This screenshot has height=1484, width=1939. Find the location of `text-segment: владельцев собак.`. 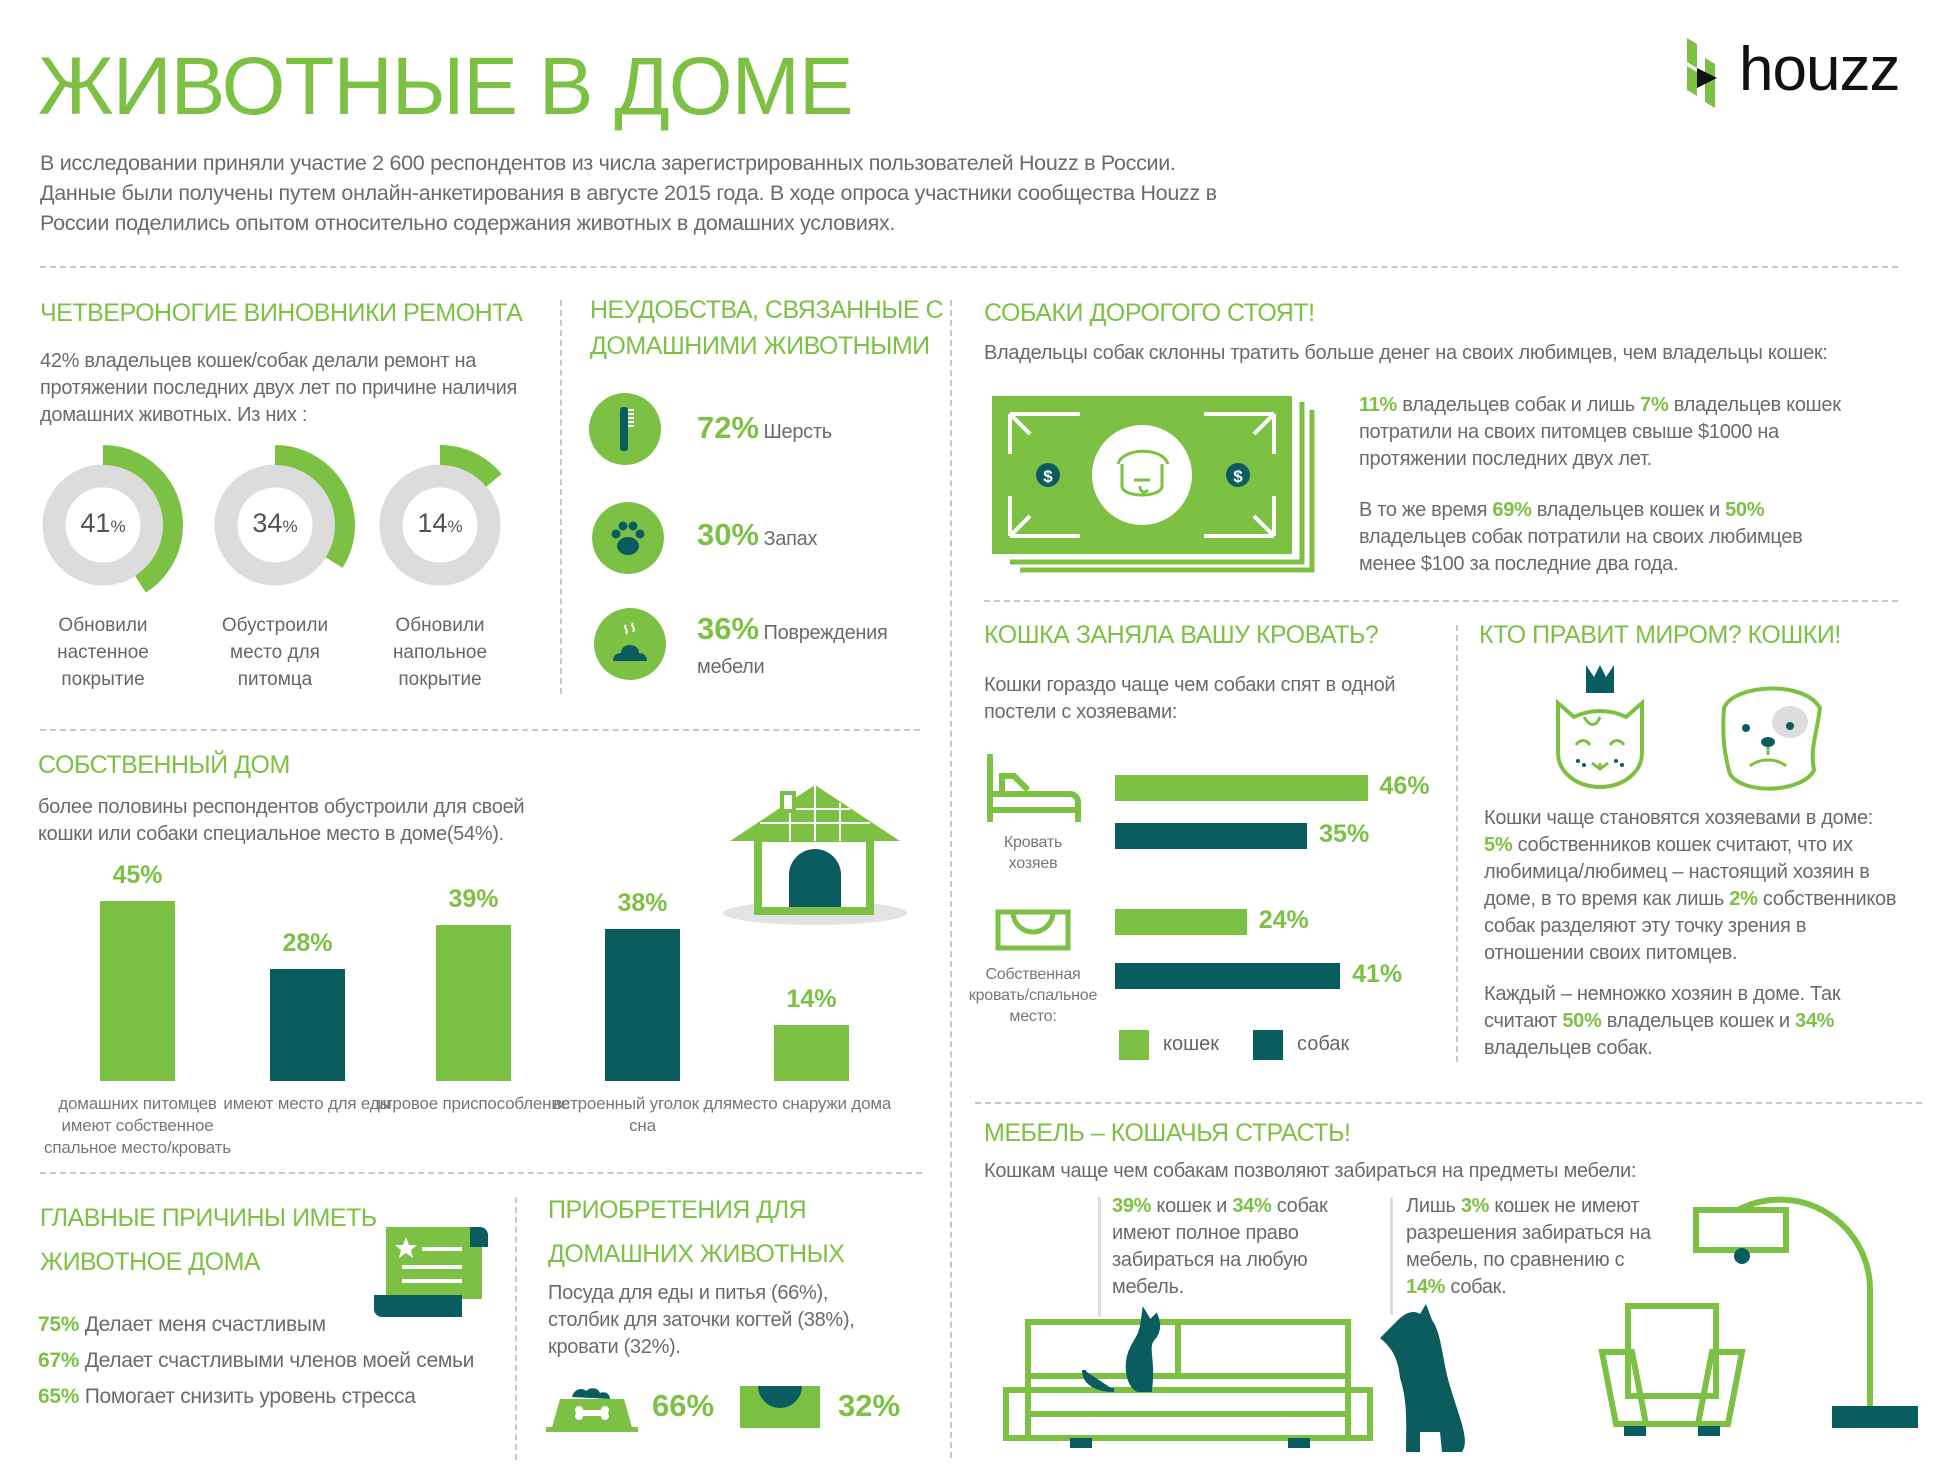

text-segment: владельцев собак. is located at coordinates (1568, 1048).